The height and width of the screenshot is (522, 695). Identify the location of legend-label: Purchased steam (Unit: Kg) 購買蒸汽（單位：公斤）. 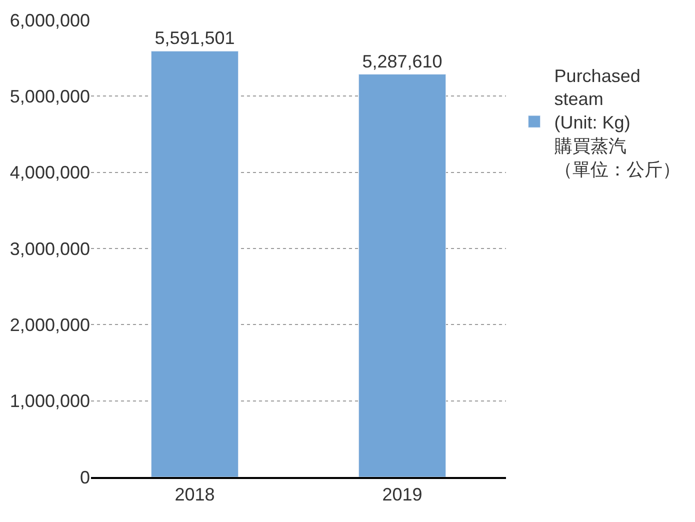
(617, 123).